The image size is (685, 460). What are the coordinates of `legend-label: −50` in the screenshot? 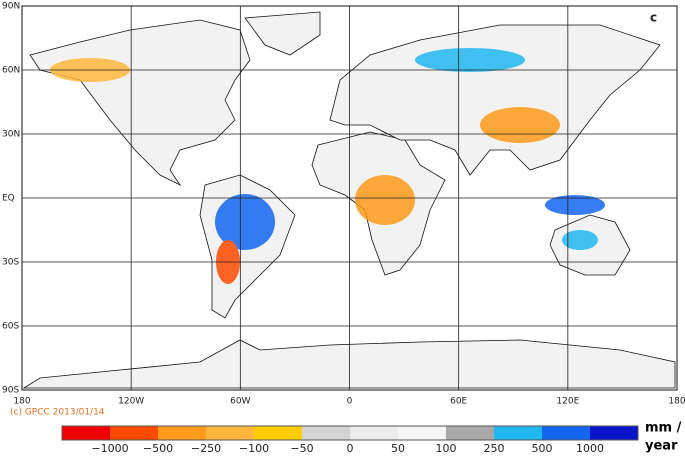 It's located at (301, 448).